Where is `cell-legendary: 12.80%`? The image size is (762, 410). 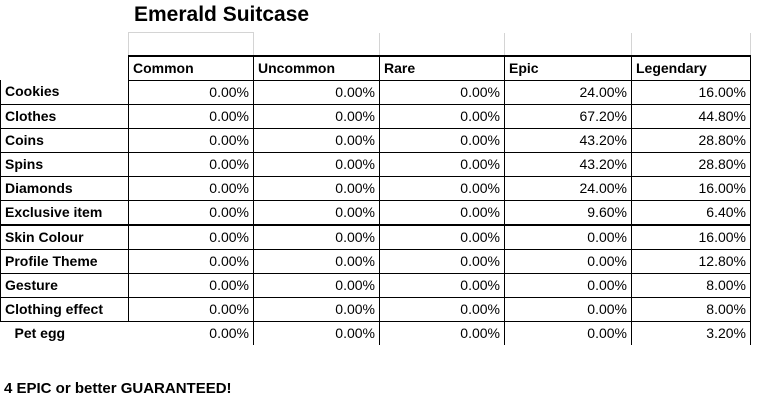 cell-legendary: 12.80% is located at coordinates (691, 261).